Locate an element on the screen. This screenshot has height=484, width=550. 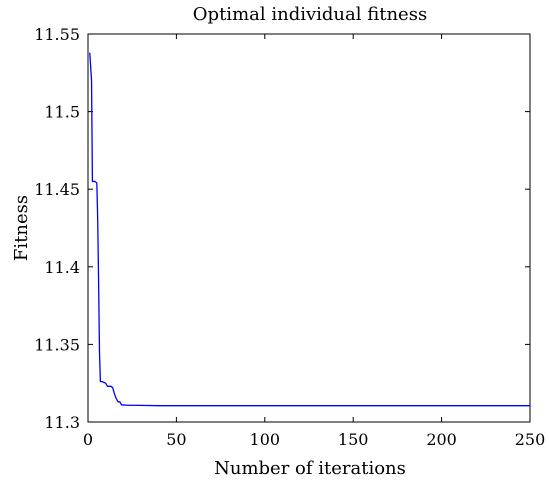
y-tick-label: 11.5 is located at coordinates (62, 112).